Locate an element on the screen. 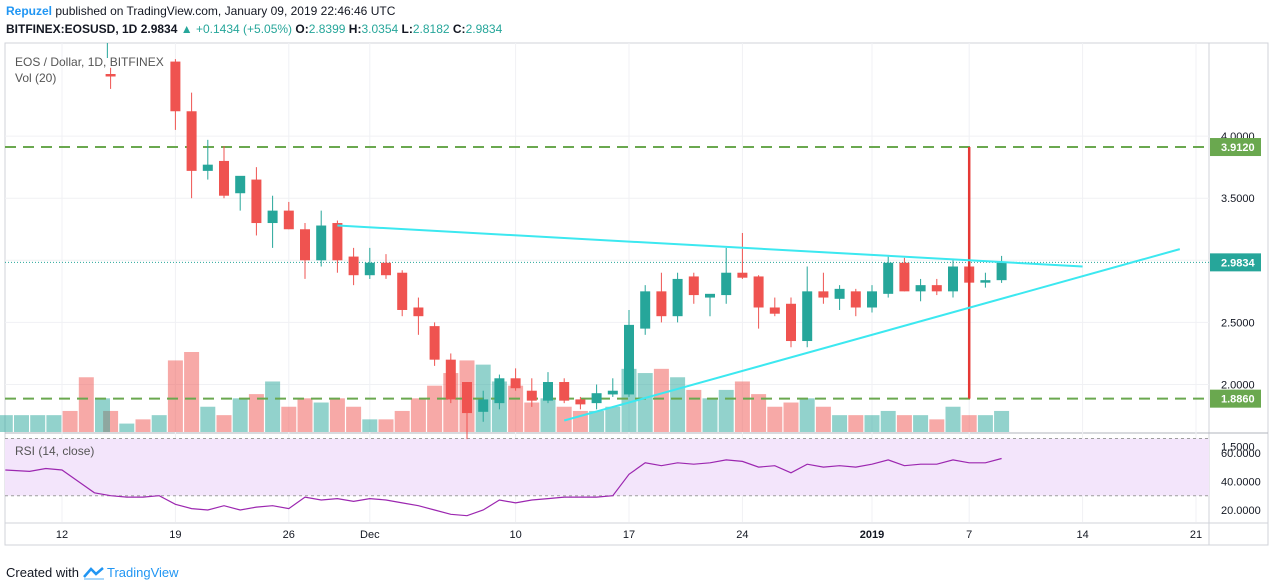  rsi-label: RSI (14, close) is located at coordinates (54, 451).